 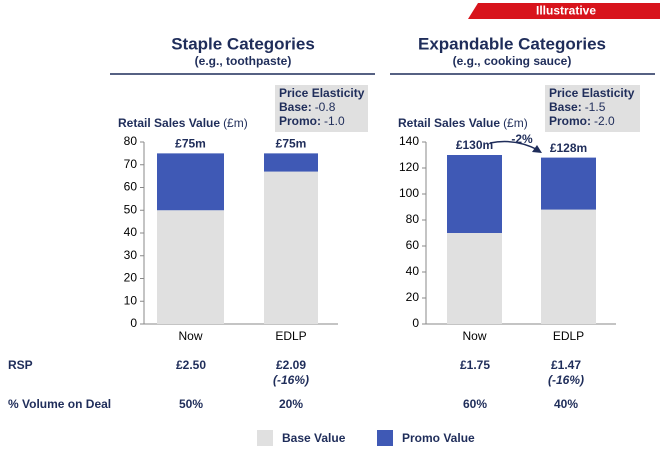 I want to click on y-tick-label: 70, so click(x=131, y=164).